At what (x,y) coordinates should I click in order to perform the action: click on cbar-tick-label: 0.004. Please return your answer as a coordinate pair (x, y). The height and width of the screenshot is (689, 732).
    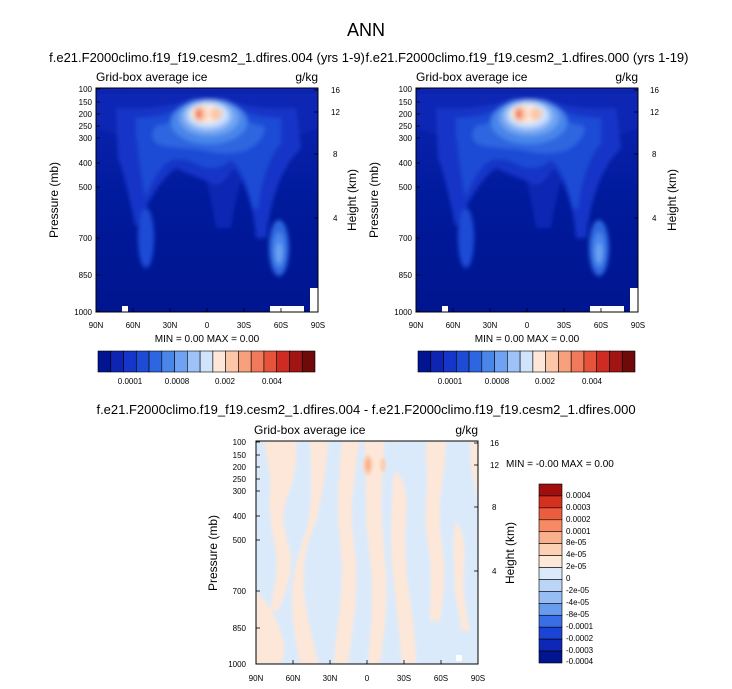
    Looking at the image, I should click on (272, 381).